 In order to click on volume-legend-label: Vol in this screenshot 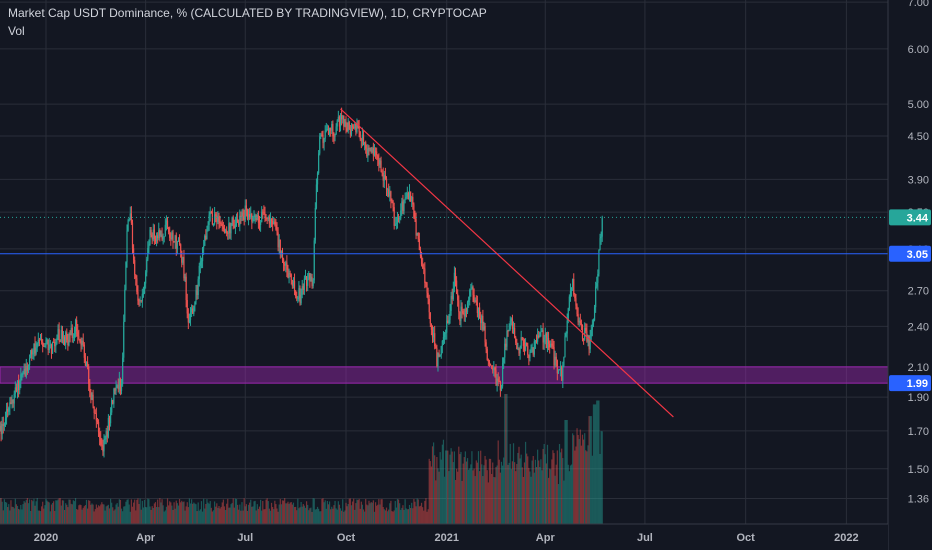, I will do `click(16, 31)`.